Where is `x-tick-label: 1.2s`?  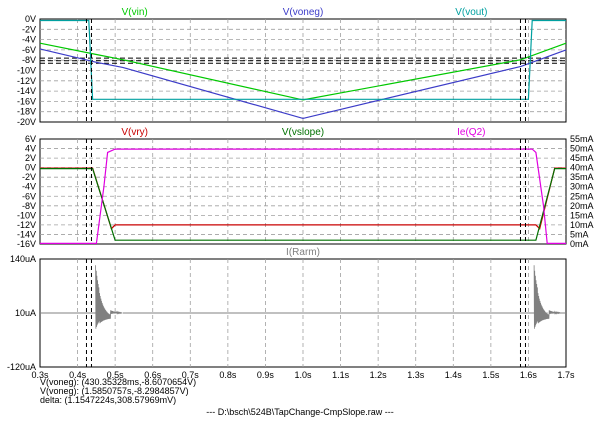 x-tick-label: 1.2s is located at coordinates (379, 375).